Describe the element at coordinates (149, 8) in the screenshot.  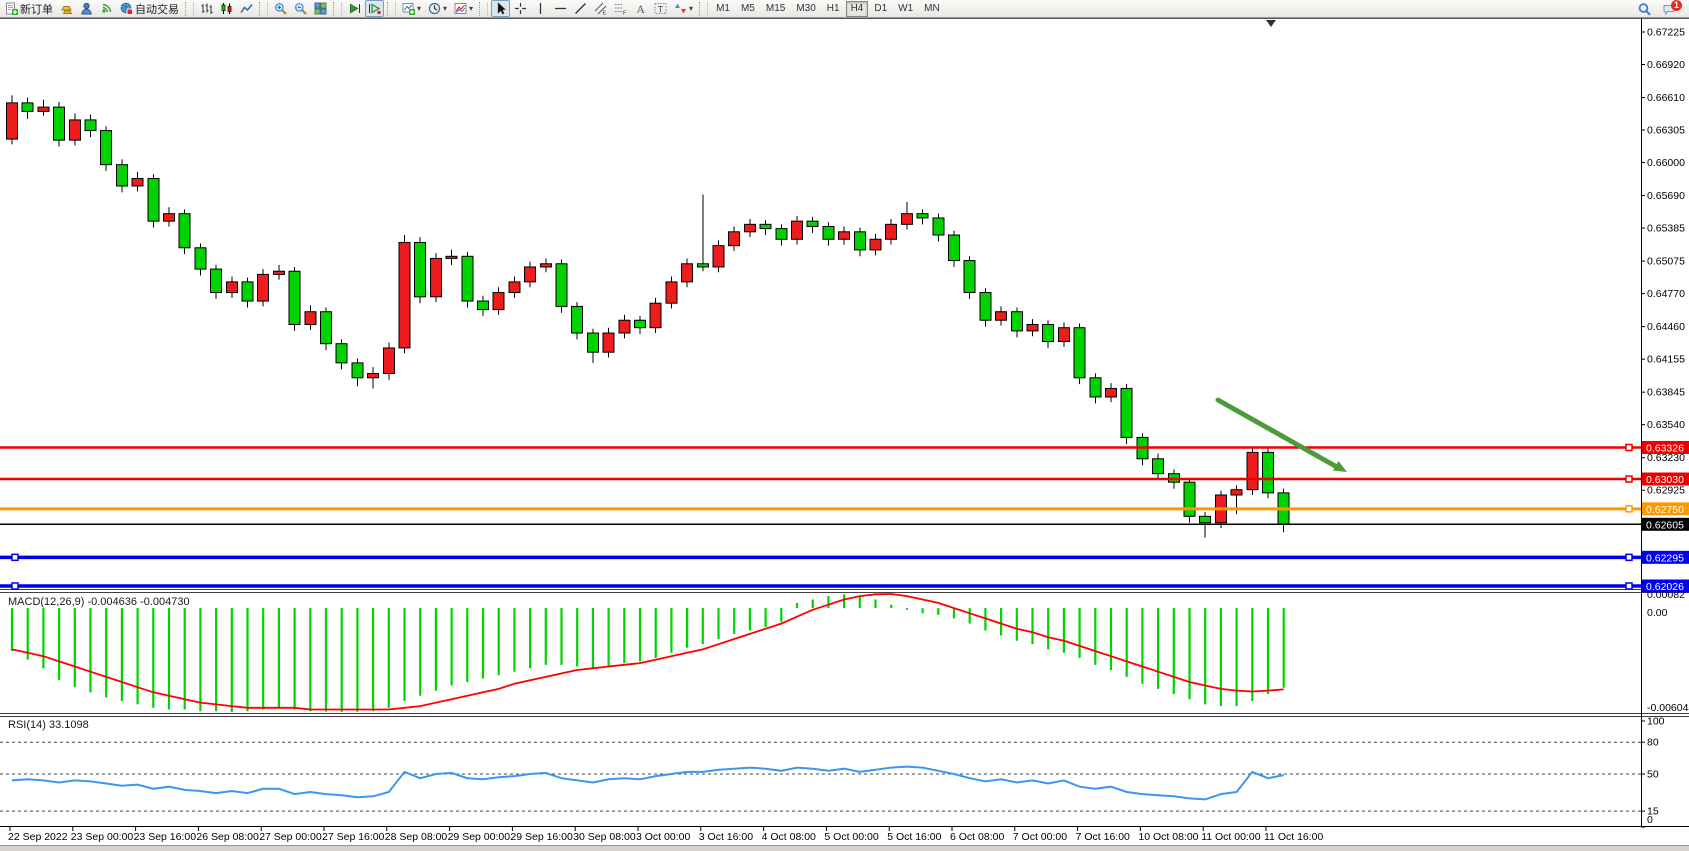
I see `autotrading-button: 自动交易` at that location.